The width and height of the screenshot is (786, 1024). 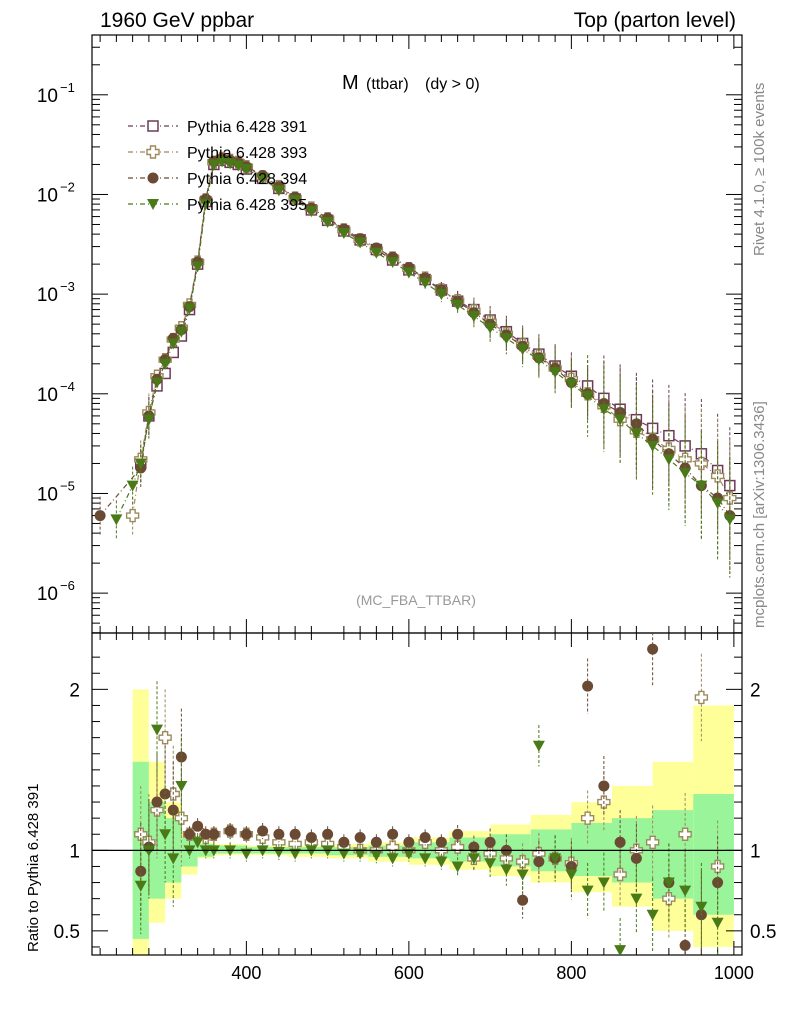 What do you see at coordinates (387, 84) in the screenshot?
I see `title-sub: (ttbar)` at bounding box center [387, 84].